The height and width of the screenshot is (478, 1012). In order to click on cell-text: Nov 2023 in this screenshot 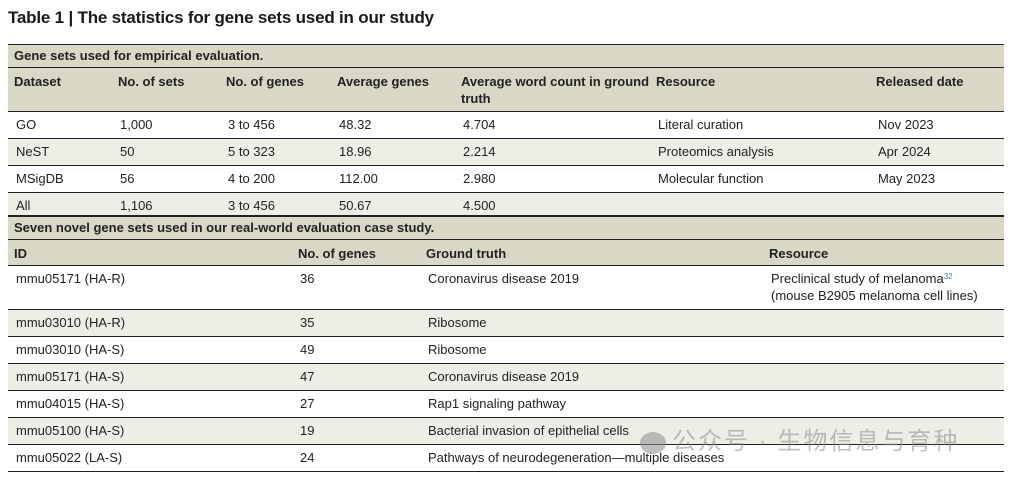, I will do `click(906, 124)`.